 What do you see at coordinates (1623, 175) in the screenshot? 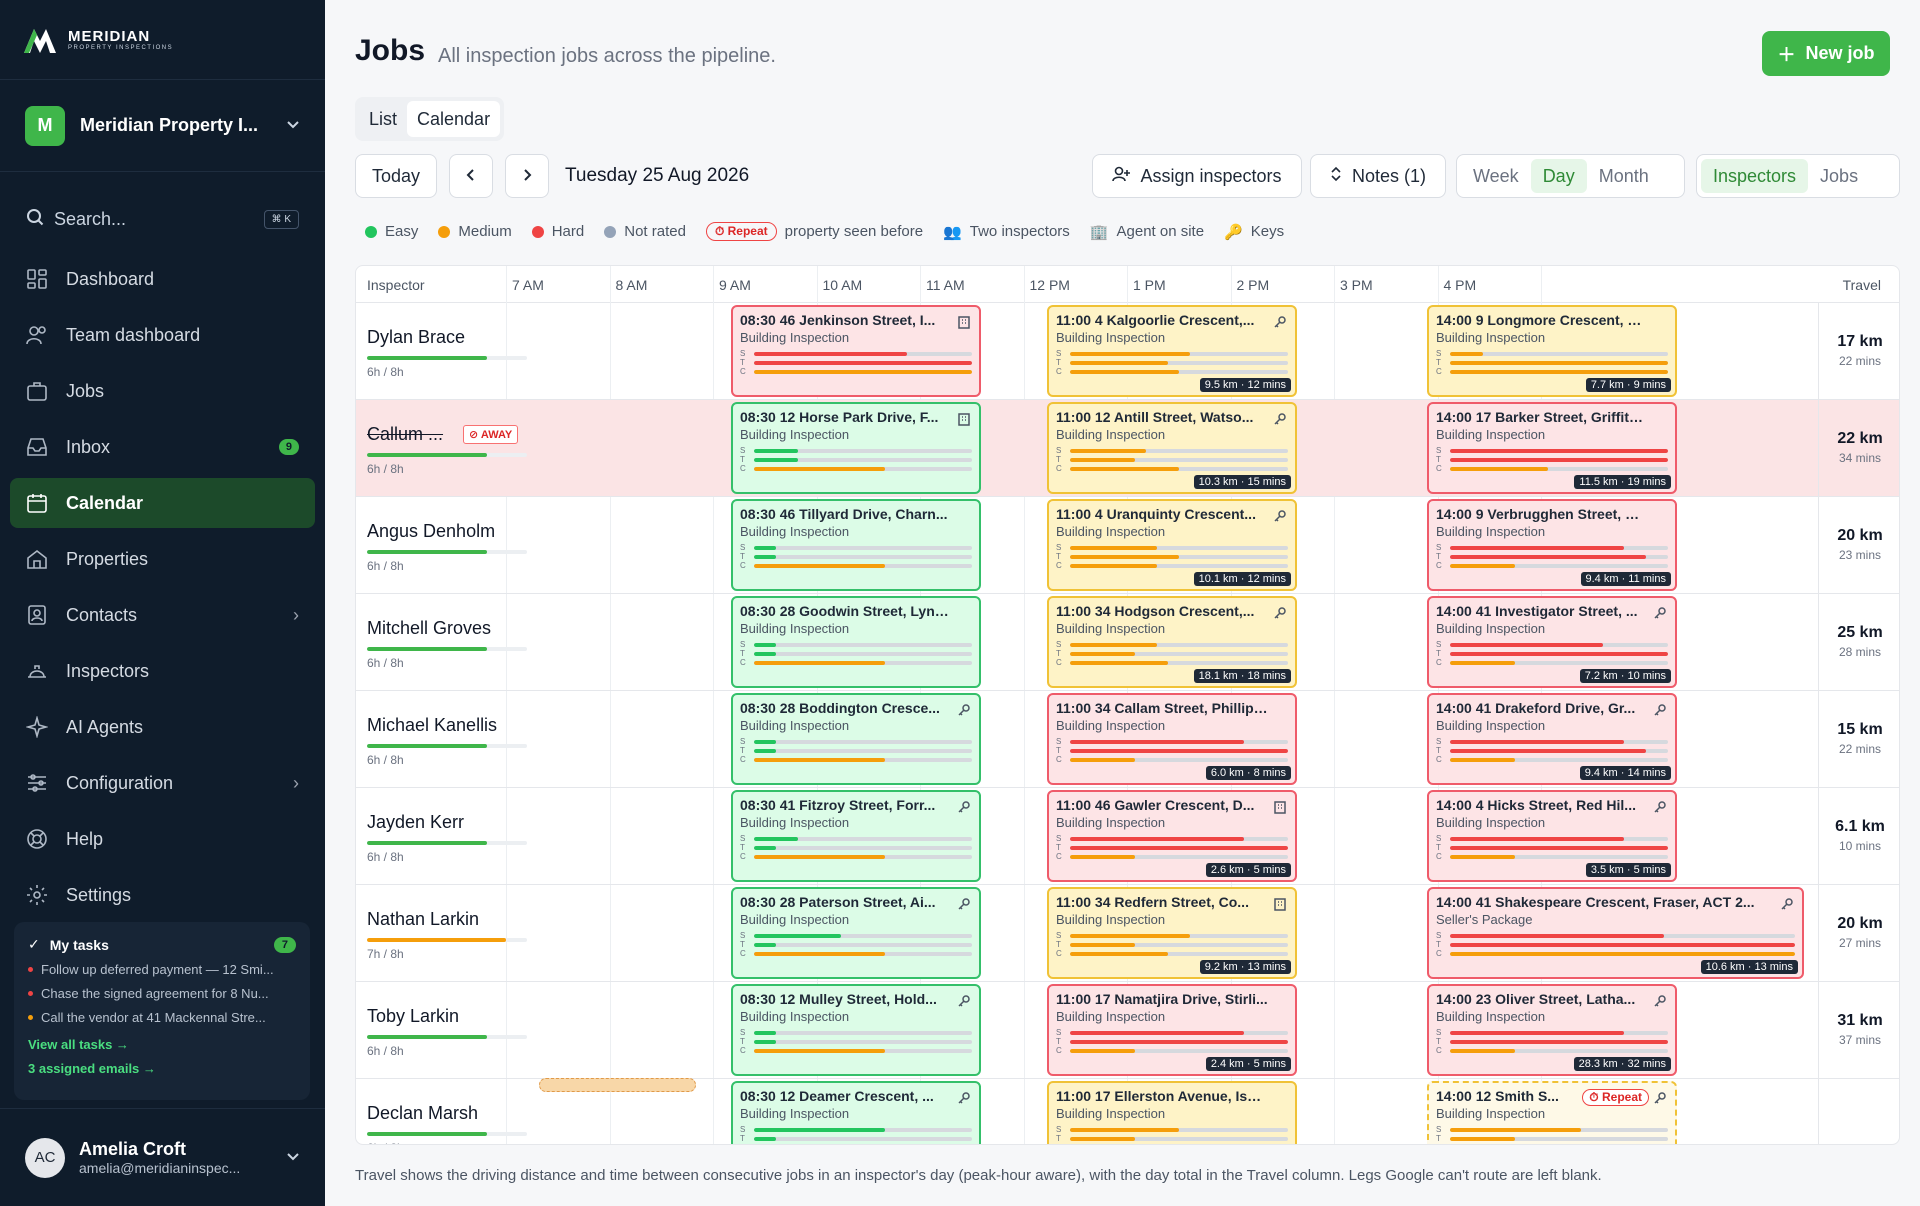
I see `range-month: Month` at bounding box center [1623, 175].